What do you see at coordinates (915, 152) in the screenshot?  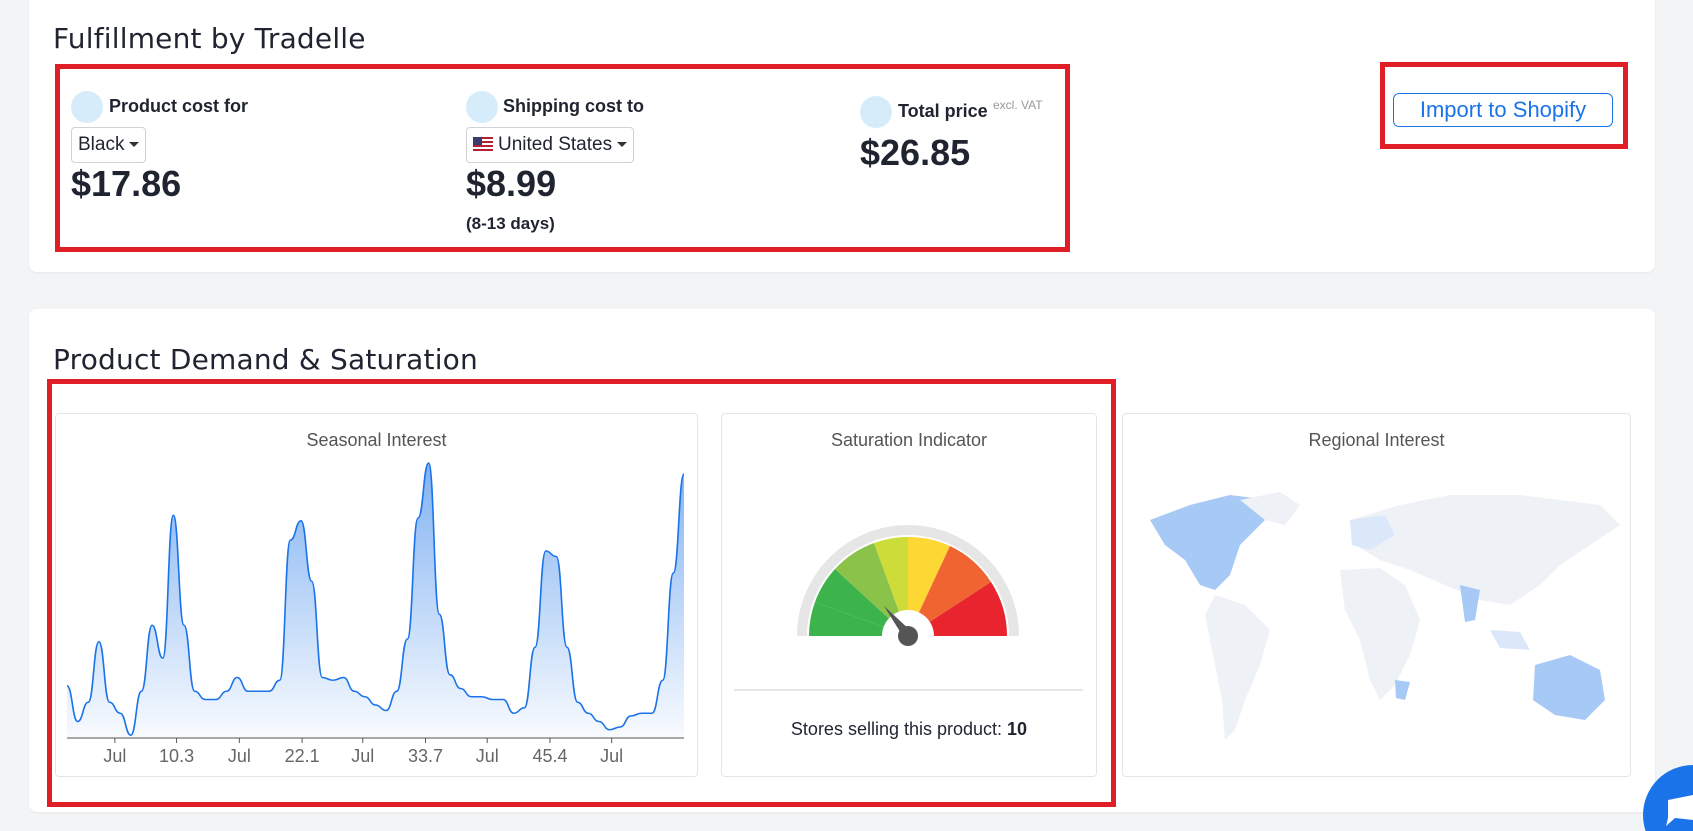 I see `price: $26.85` at bounding box center [915, 152].